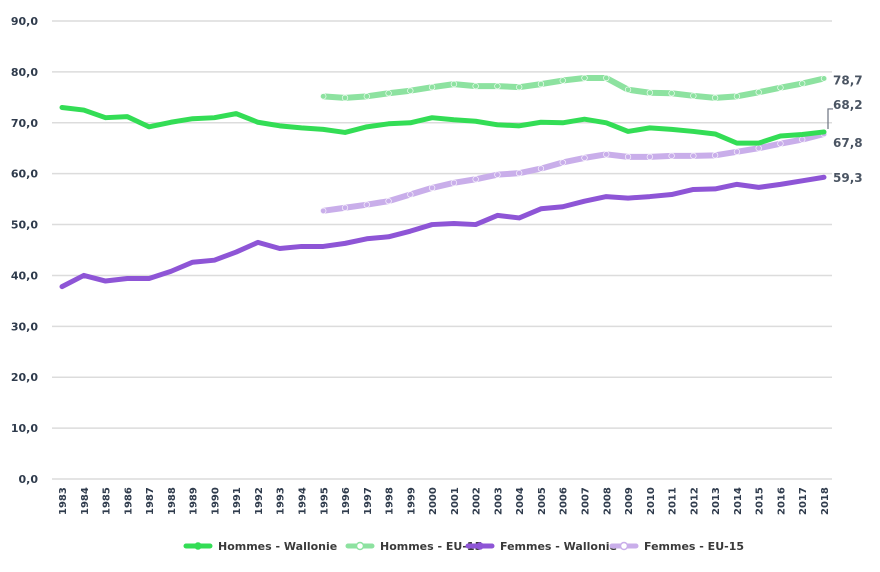 Image resolution: width=880 pixels, height=572 pixels. Describe the element at coordinates (564, 501) in the screenshot. I see `x-tick-label: 2006` at that location.